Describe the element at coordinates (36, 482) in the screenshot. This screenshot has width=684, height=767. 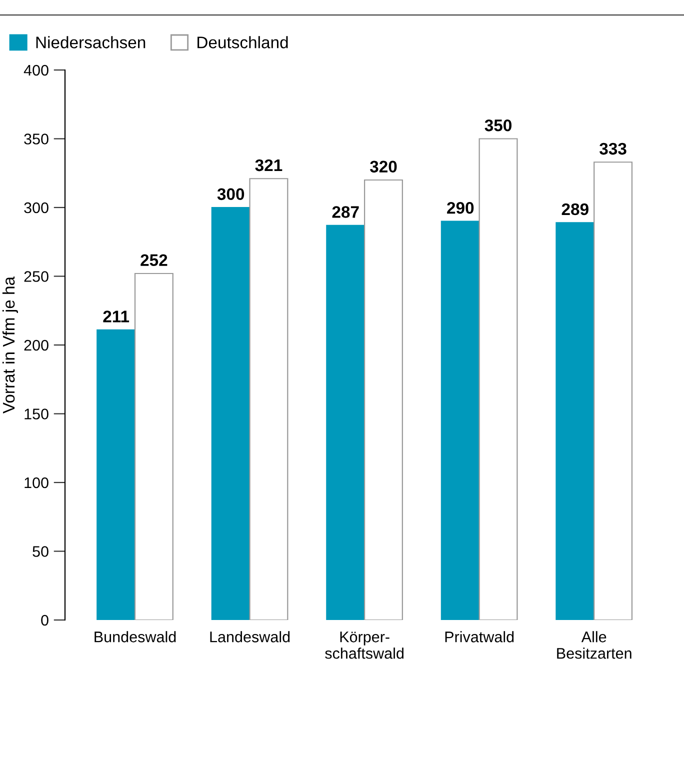
I see `y-tick-label: 100` at that location.